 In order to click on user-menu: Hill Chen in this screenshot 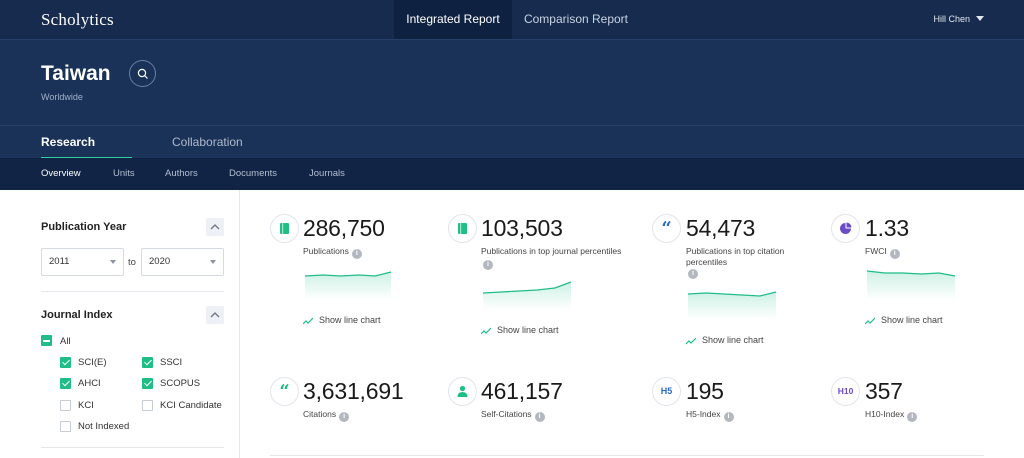, I will do `click(958, 19)`.